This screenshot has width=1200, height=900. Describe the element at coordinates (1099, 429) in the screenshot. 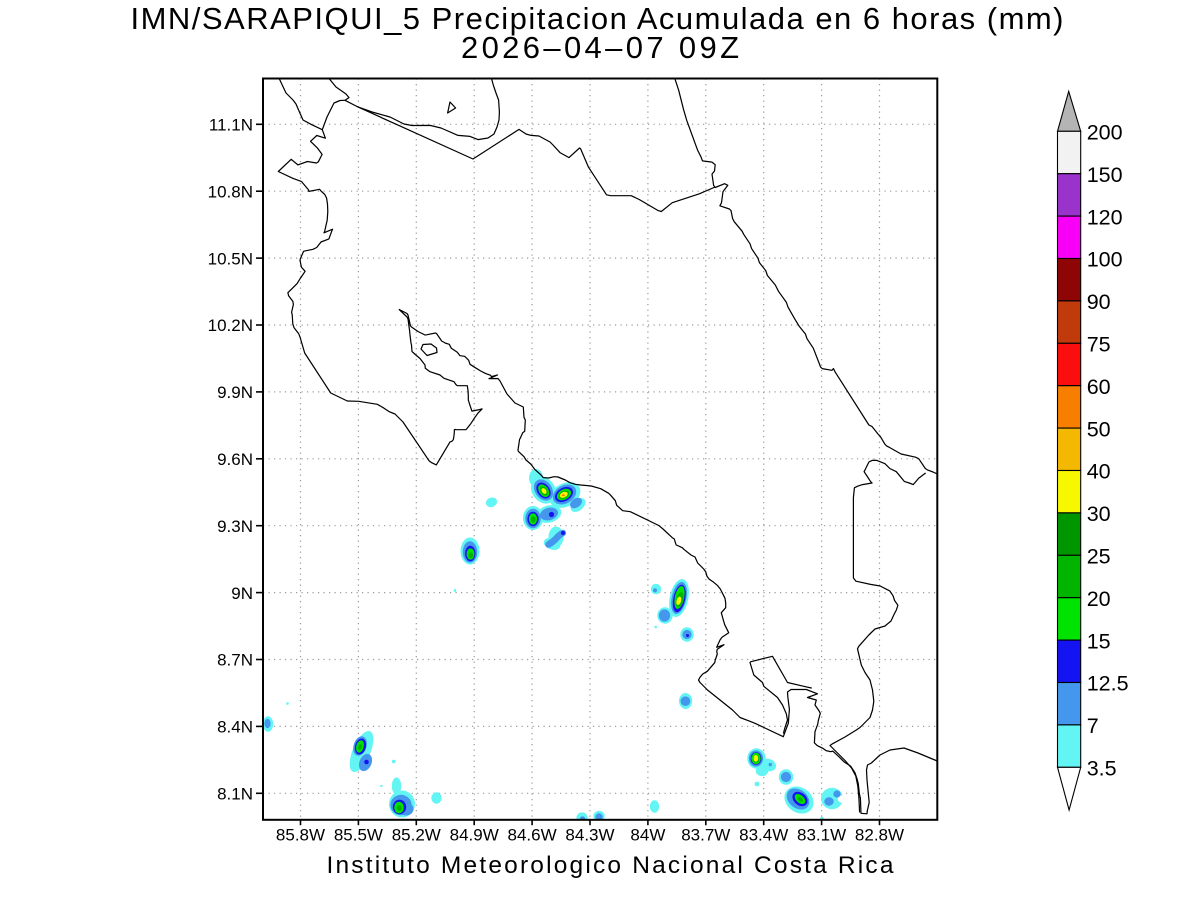

I see `svg-text: 50` at that location.